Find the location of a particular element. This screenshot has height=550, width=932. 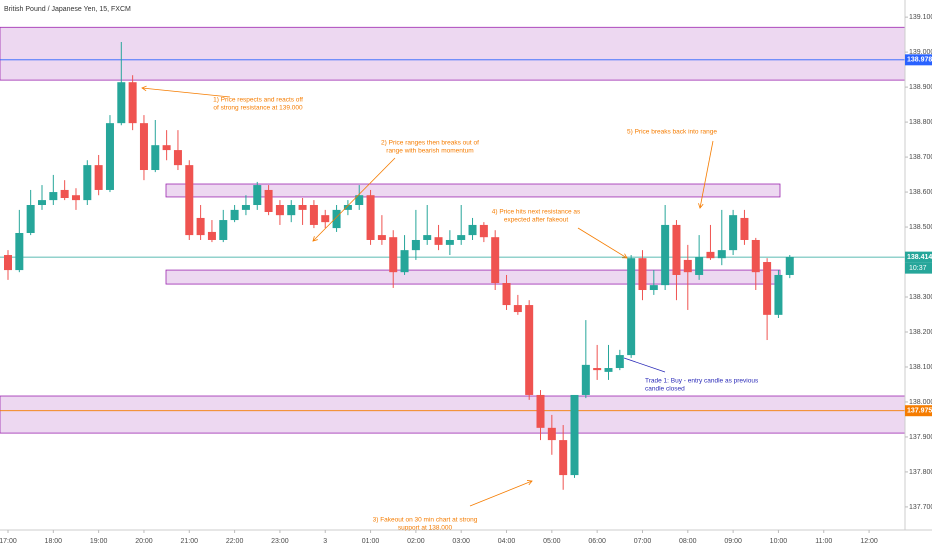

x-tick-label: 07:00 is located at coordinates (643, 541).